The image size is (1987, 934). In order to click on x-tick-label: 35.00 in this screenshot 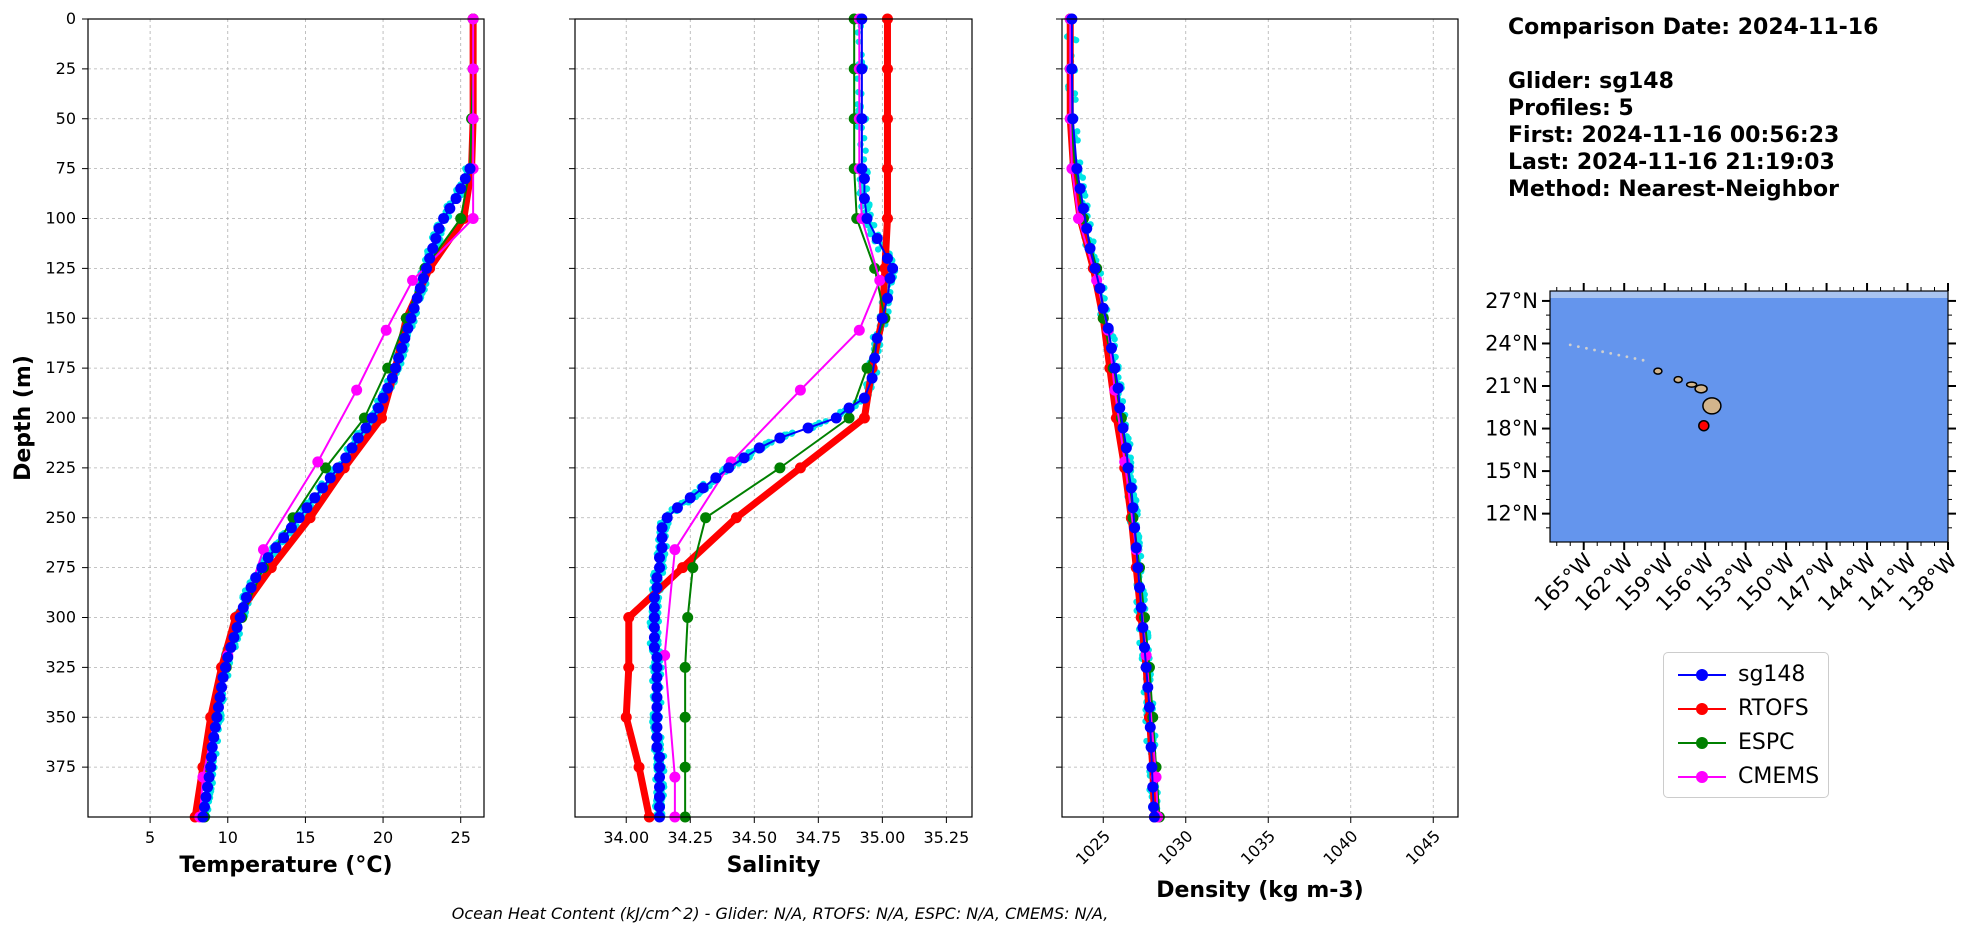, I will do `click(882, 837)`.